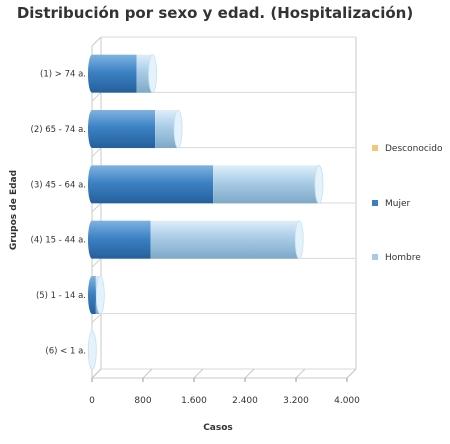  Describe the element at coordinates (224, 401) in the screenshot. I see `x-tick-labels: 0 800 1.600 2.400 3.200 4.000` at that location.